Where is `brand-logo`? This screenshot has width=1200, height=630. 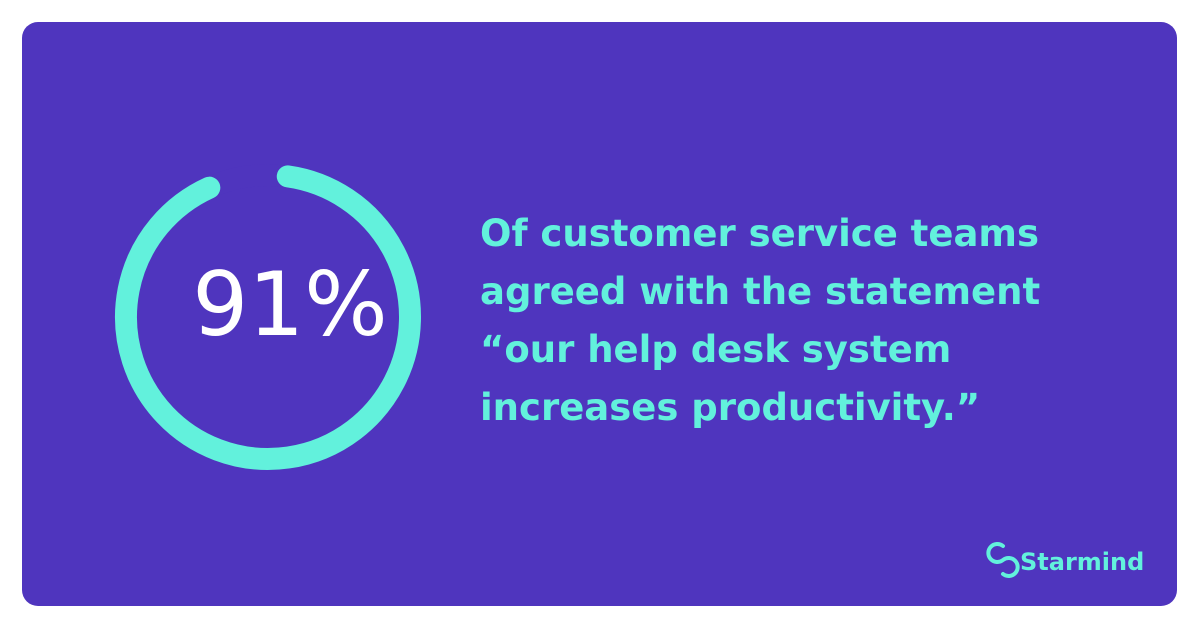
brand-logo is located at coordinates (1003, 560).